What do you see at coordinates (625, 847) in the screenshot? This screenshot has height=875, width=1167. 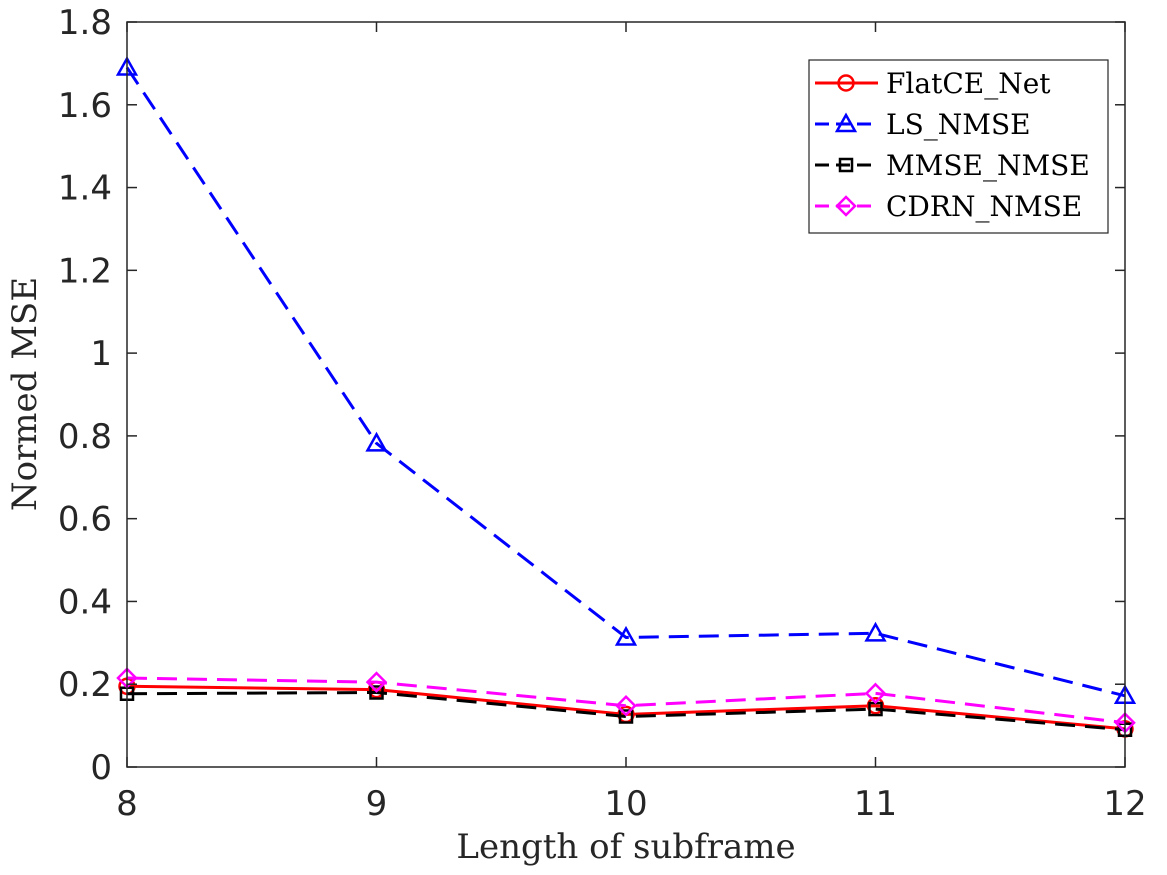 I see `x-axis-label: Length of subframe` at bounding box center [625, 847].